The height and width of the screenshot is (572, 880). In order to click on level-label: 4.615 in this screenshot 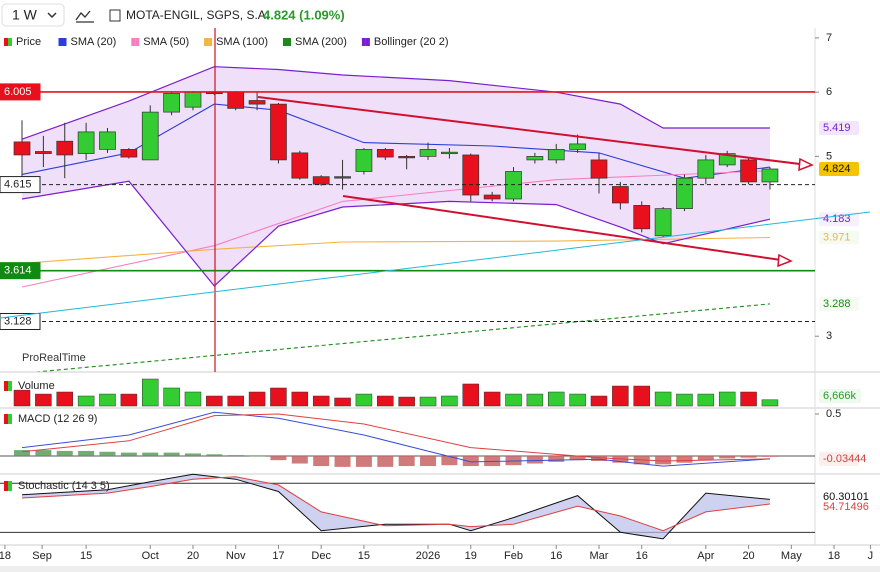, I will do `click(18, 184)`.